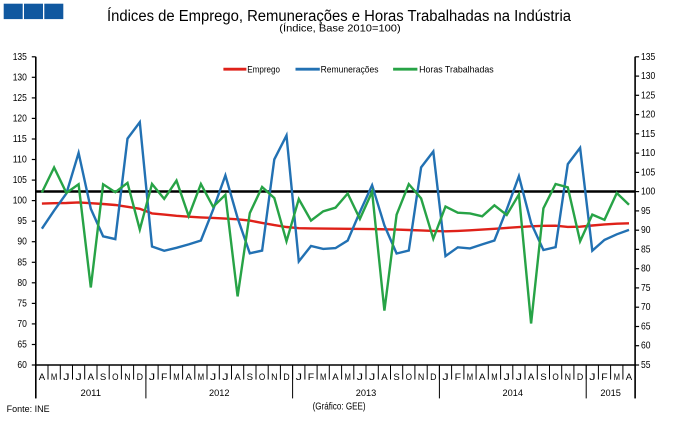 The width and height of the screenshot is (680, 424). I want to click on svg-text: 2015, so click(610, 393).